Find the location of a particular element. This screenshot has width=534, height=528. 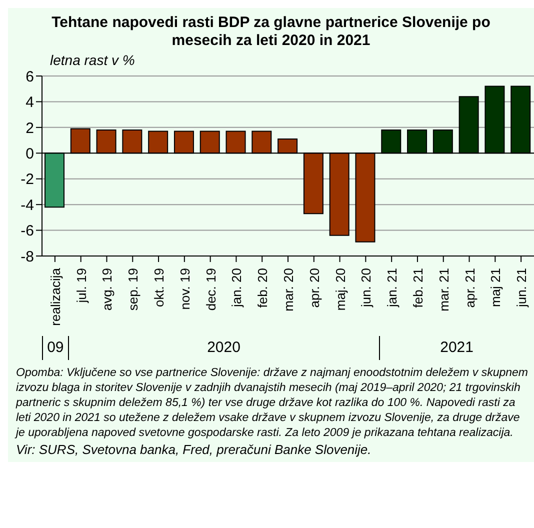

text: Vir: SURS, Svetovna banka, Fred, preračuni Banke Slovenije. is located at coordinates (193, 450).